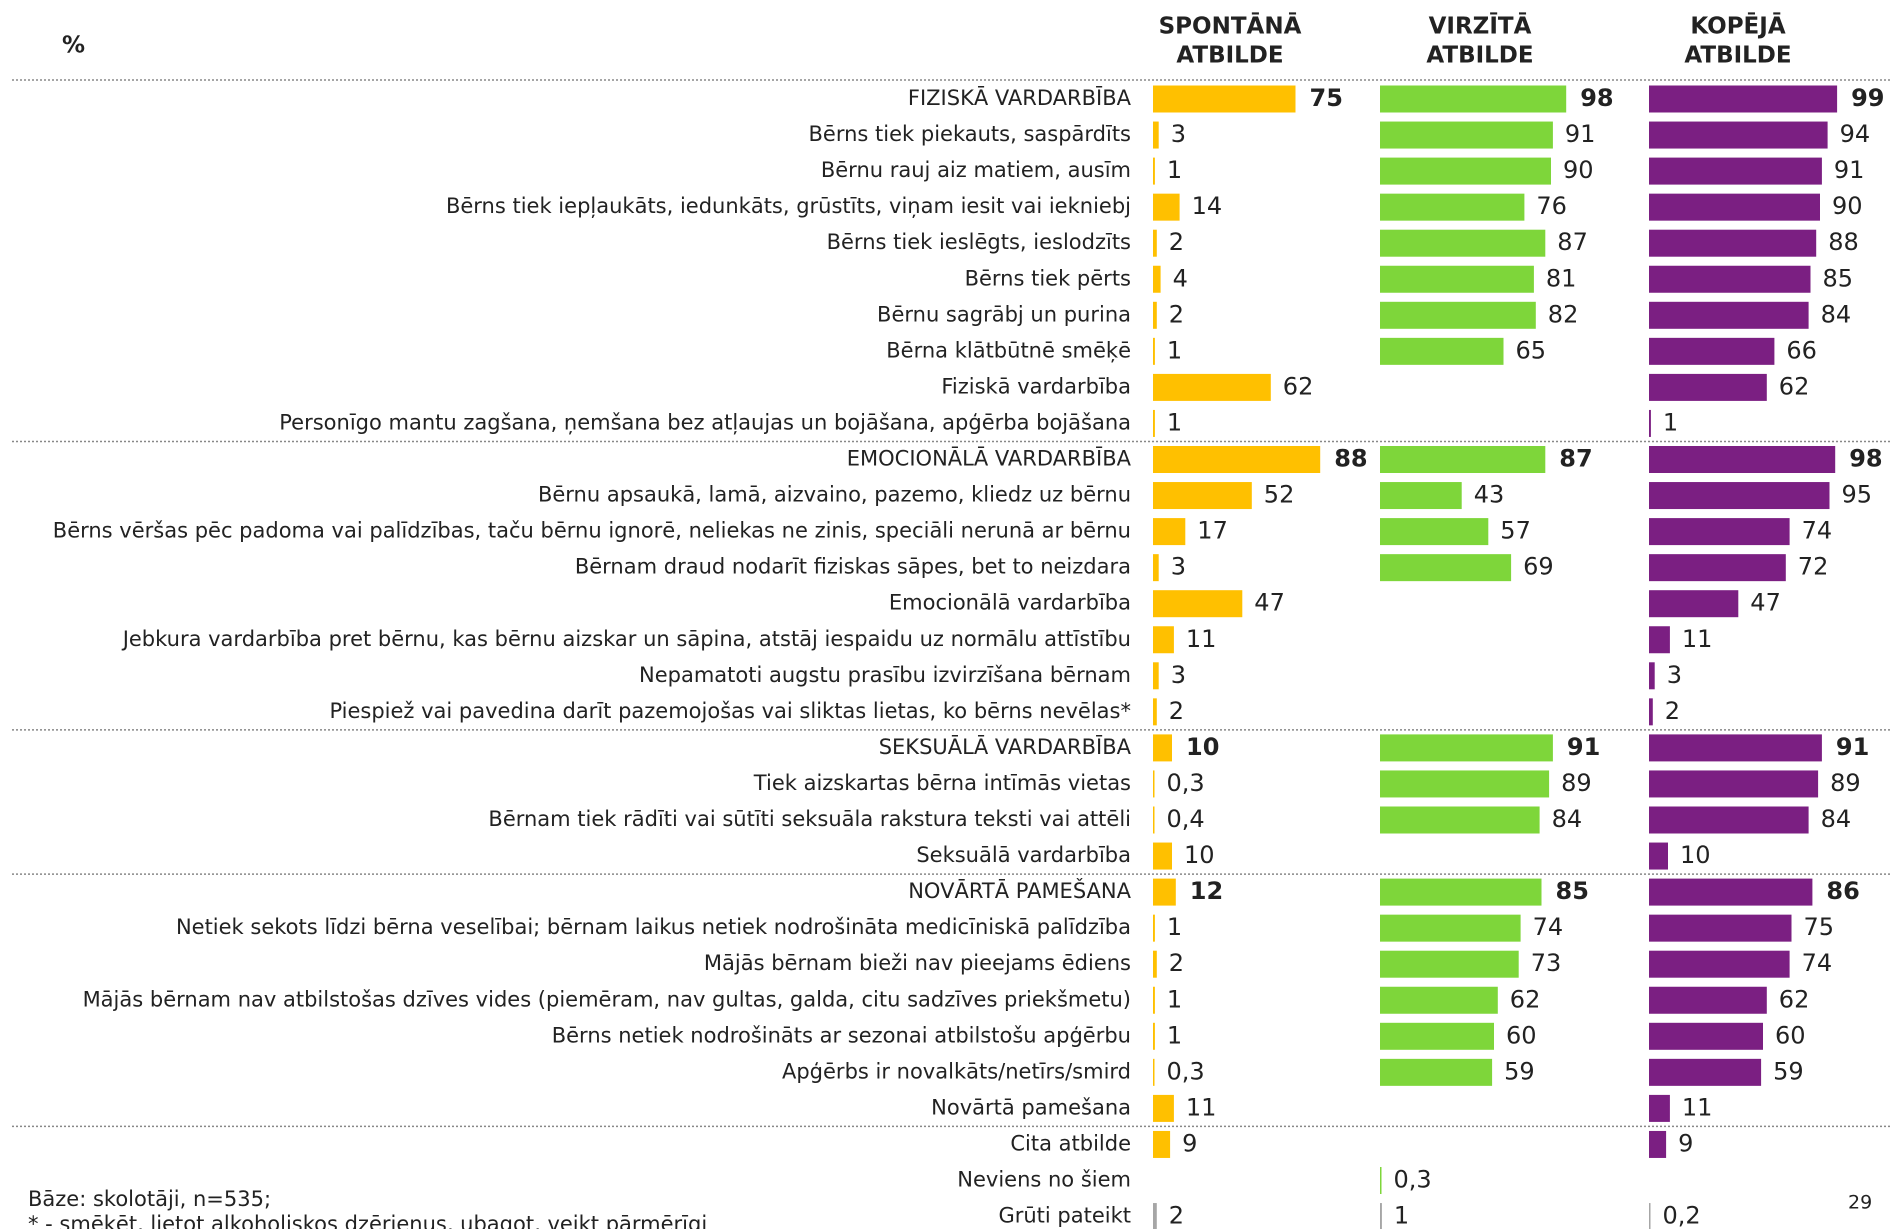  I want to click on value-label: 98, so click(1865, 459).